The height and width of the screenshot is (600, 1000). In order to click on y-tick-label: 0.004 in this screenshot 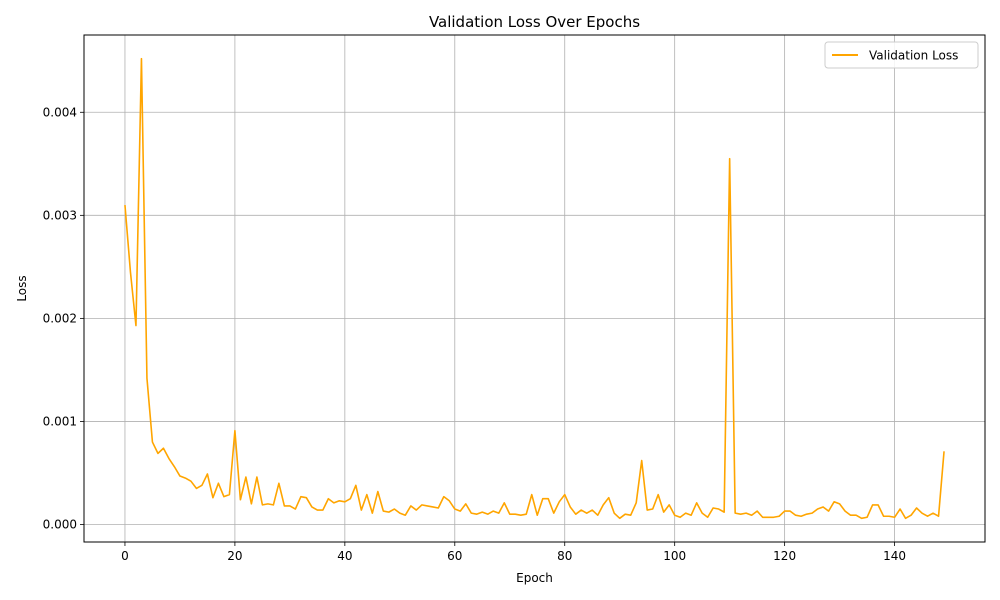, I will do `click(60, 112)`.